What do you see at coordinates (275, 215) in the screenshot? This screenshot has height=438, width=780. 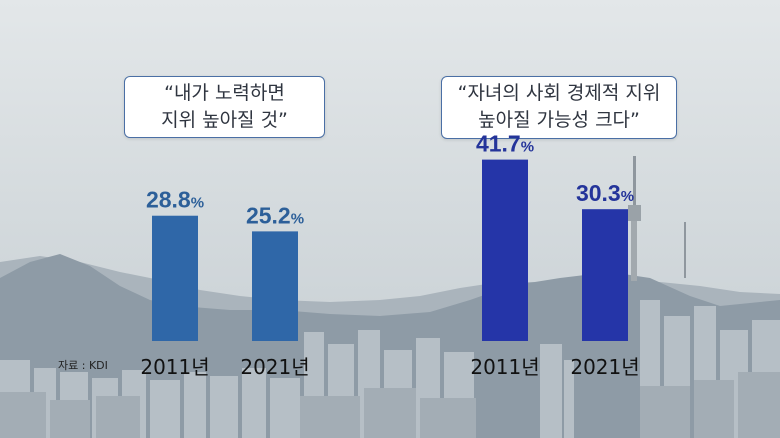 I see `value-label: 25.2%` at bounding box center [275, 215].